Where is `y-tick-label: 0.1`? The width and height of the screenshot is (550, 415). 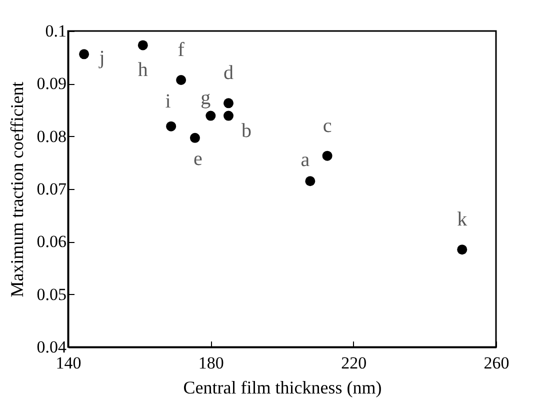 y-tick-label: 0.1 is located at coordinates (55, 31).